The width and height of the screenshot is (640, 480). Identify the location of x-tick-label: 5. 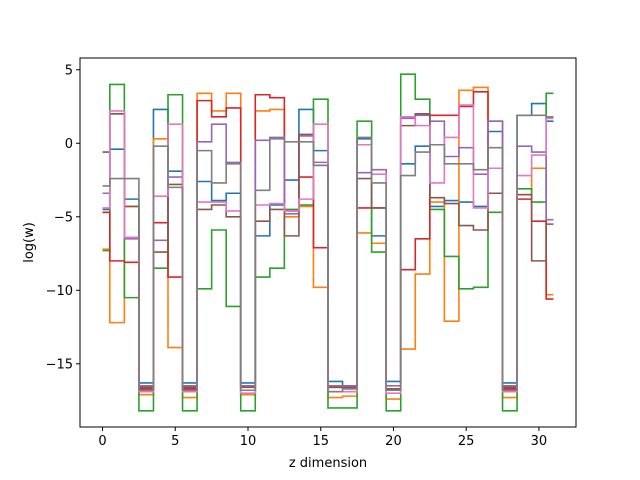
(175, 441).